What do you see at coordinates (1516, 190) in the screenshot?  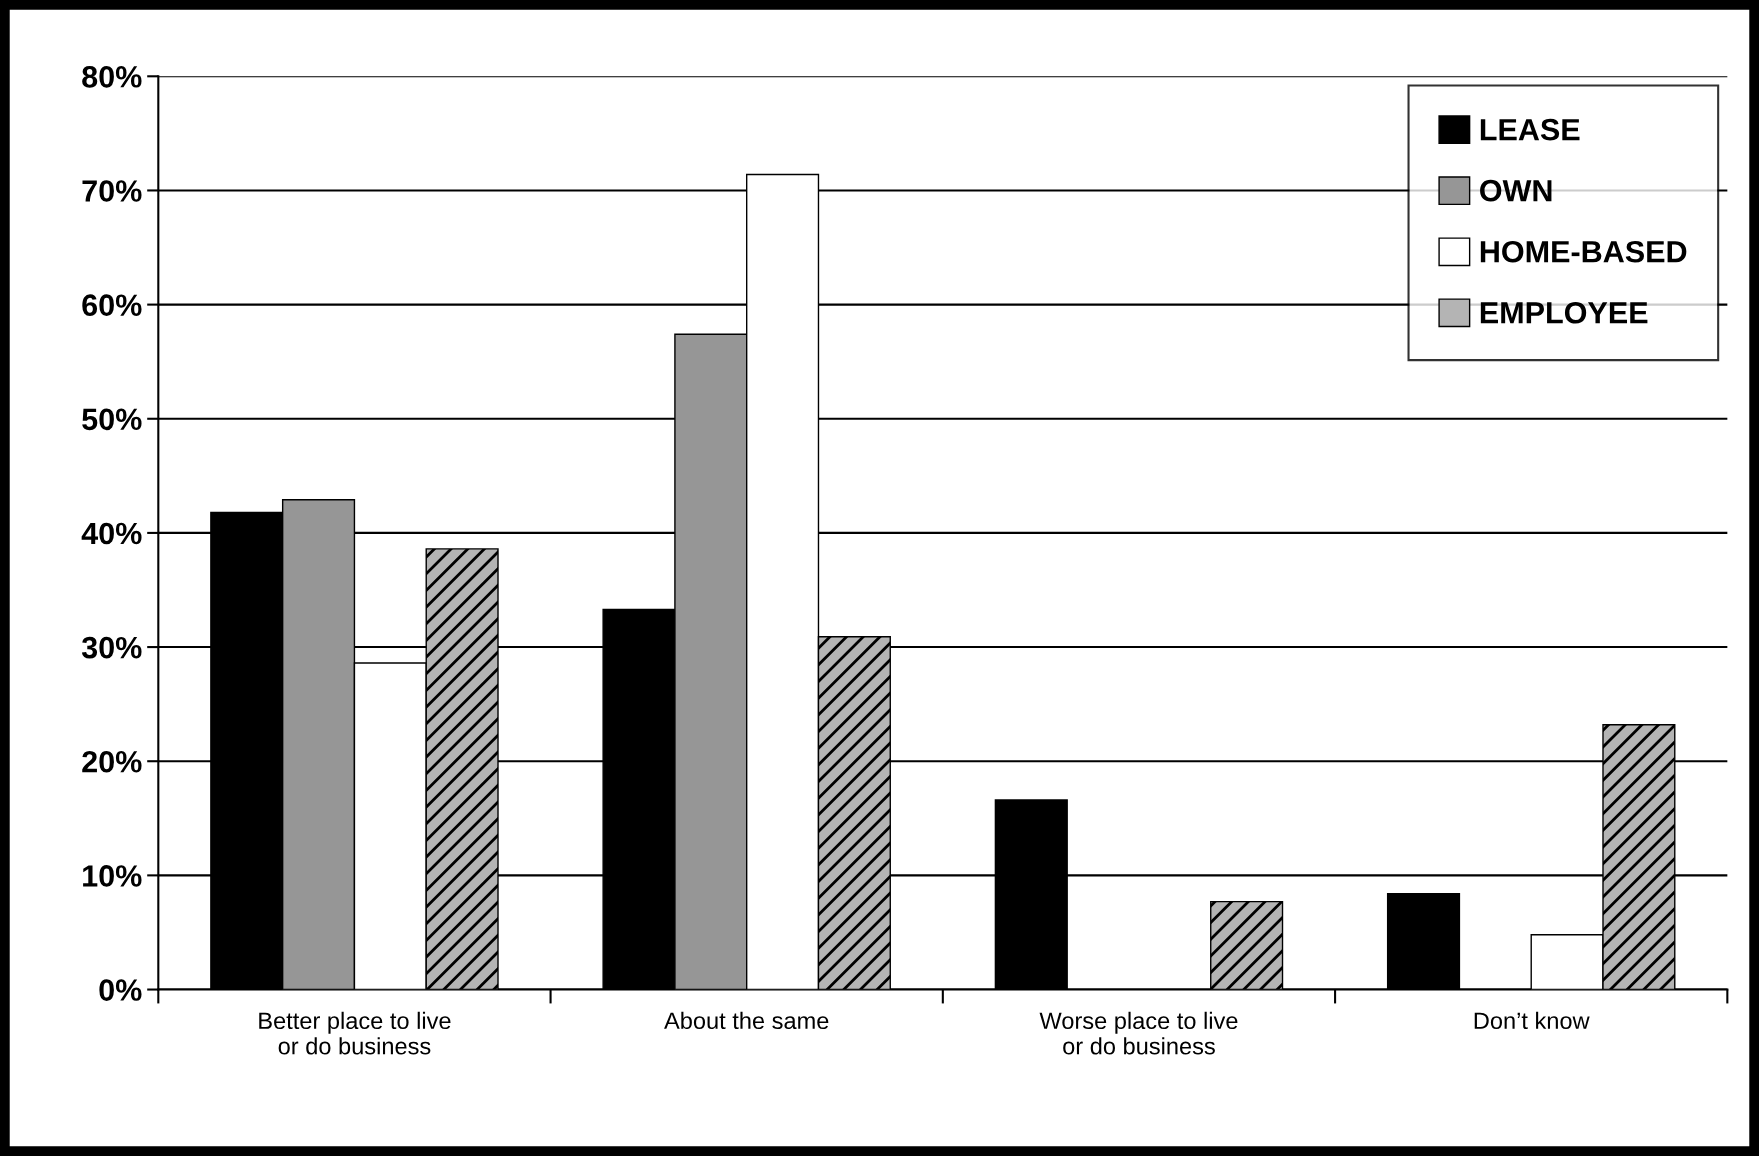 I see `legend-label: OWN` at bounding box center [1516, 190].